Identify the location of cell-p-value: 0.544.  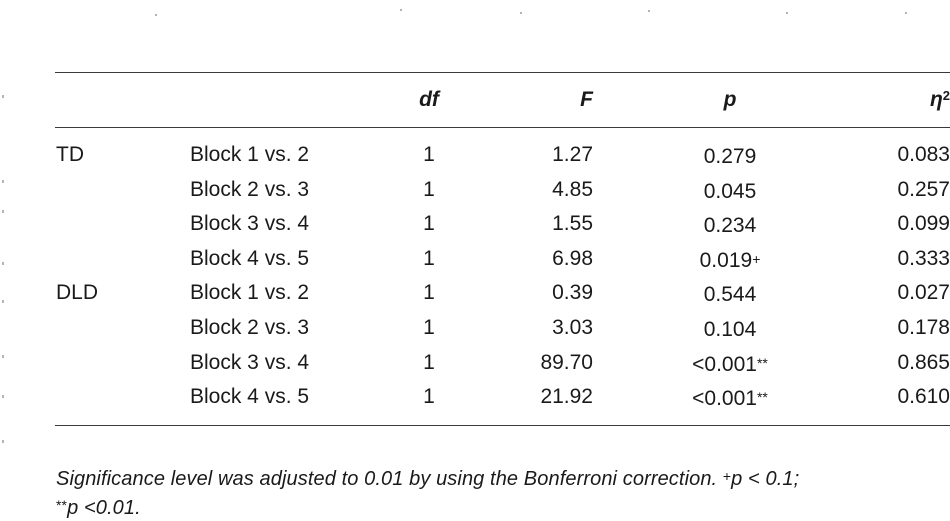
(730, 294).